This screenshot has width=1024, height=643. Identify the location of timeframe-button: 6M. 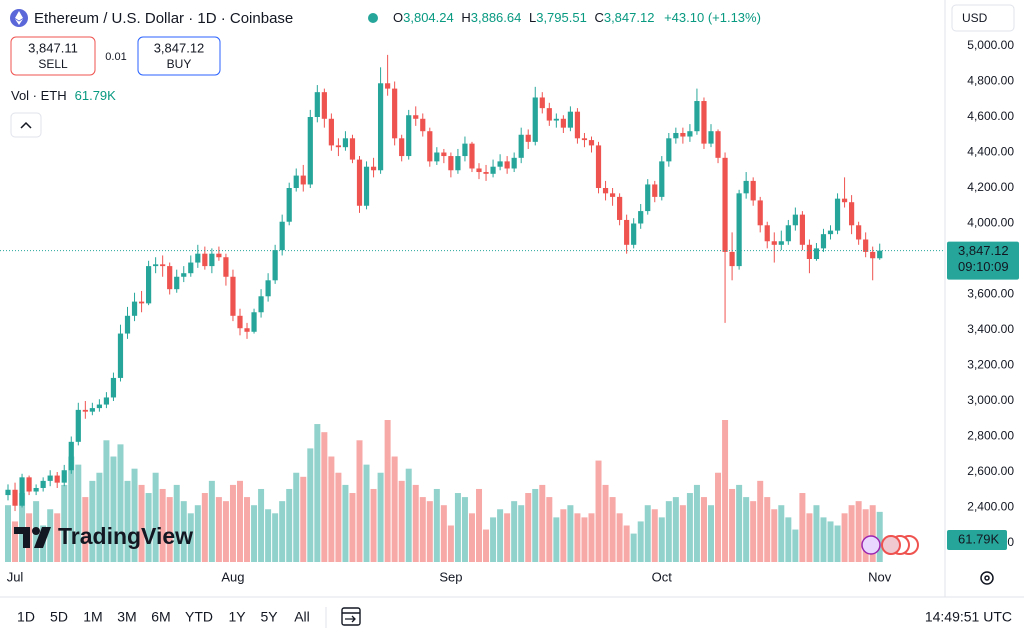
(160, 617).